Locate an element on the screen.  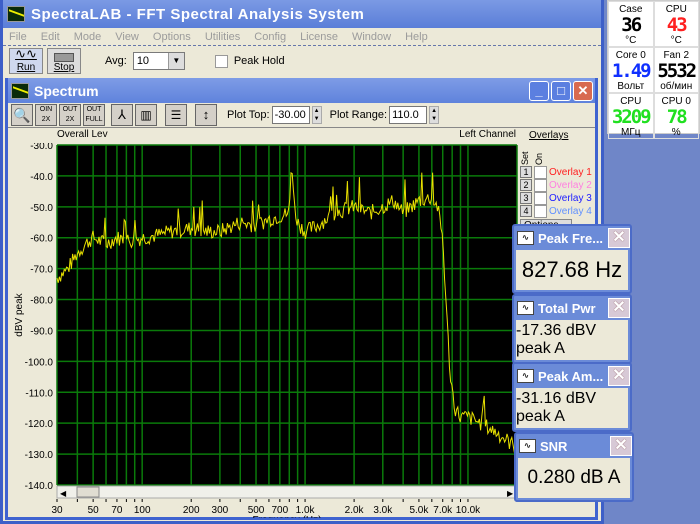
bar-mode-icon: ▥ is located at coordinates (146, 115).